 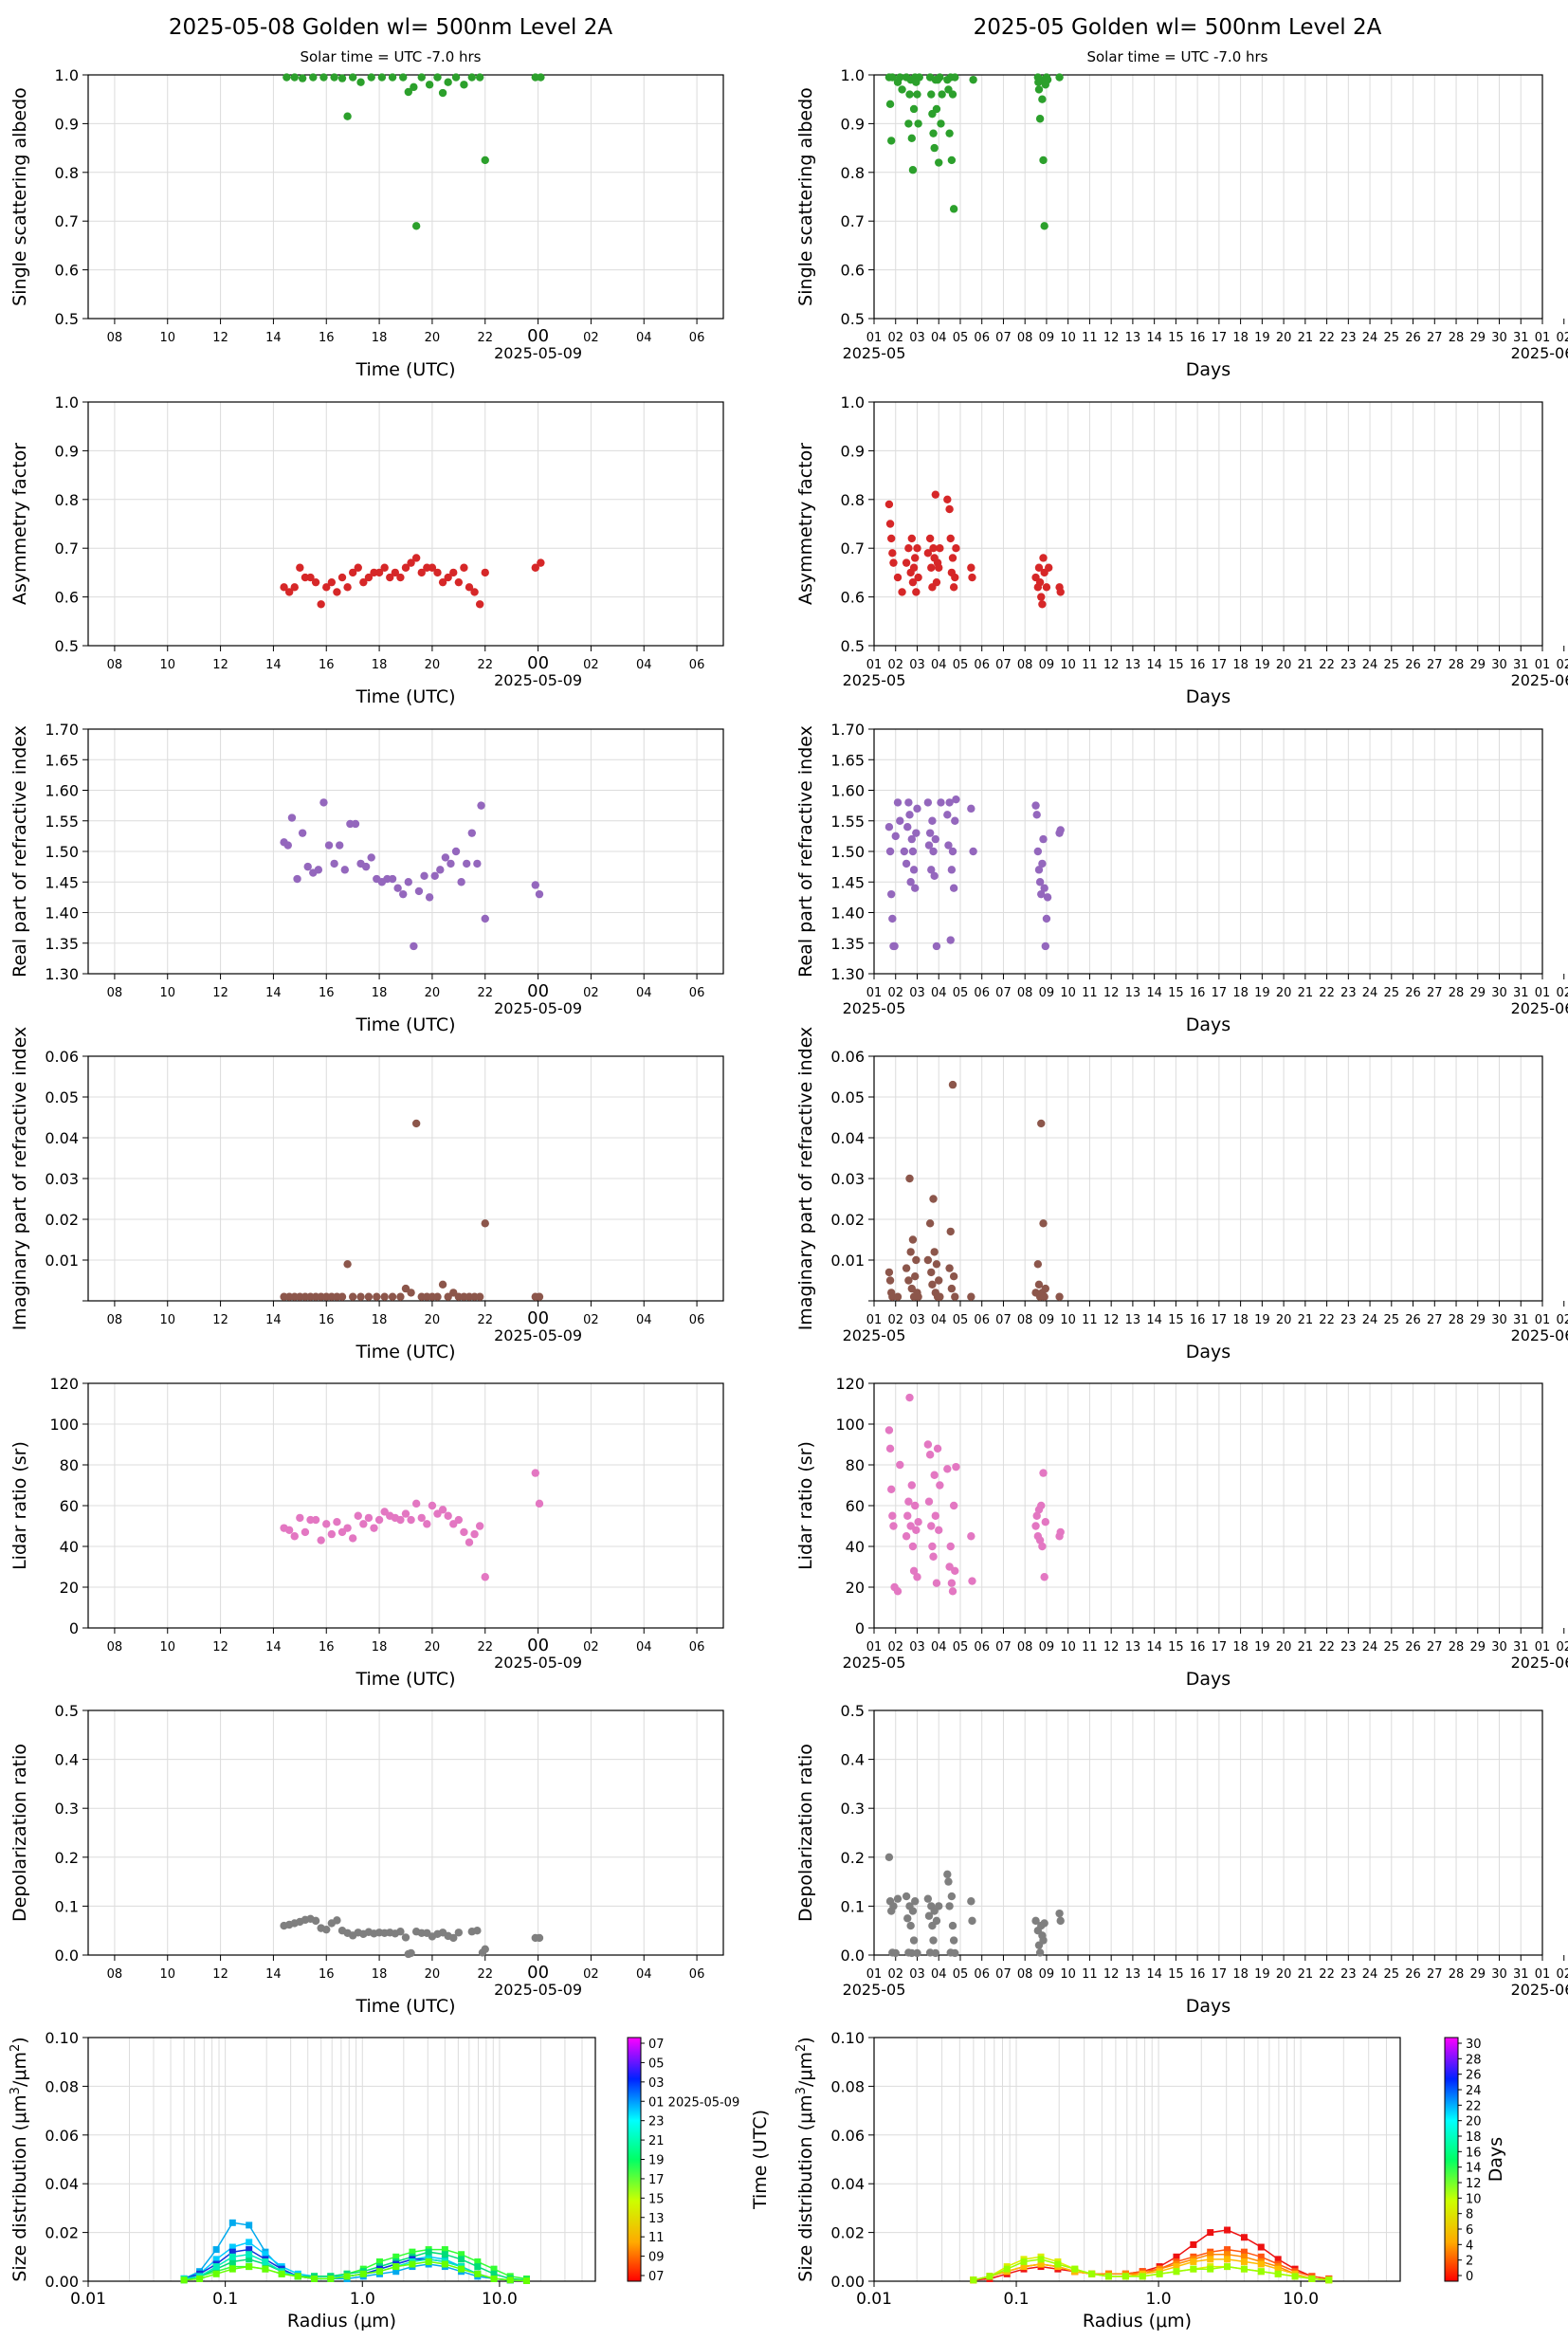 What do you see at coordinates (1240, 338) in the screenshot?
I see `x-tick-label: 18` at bounding box center [1240, 338].